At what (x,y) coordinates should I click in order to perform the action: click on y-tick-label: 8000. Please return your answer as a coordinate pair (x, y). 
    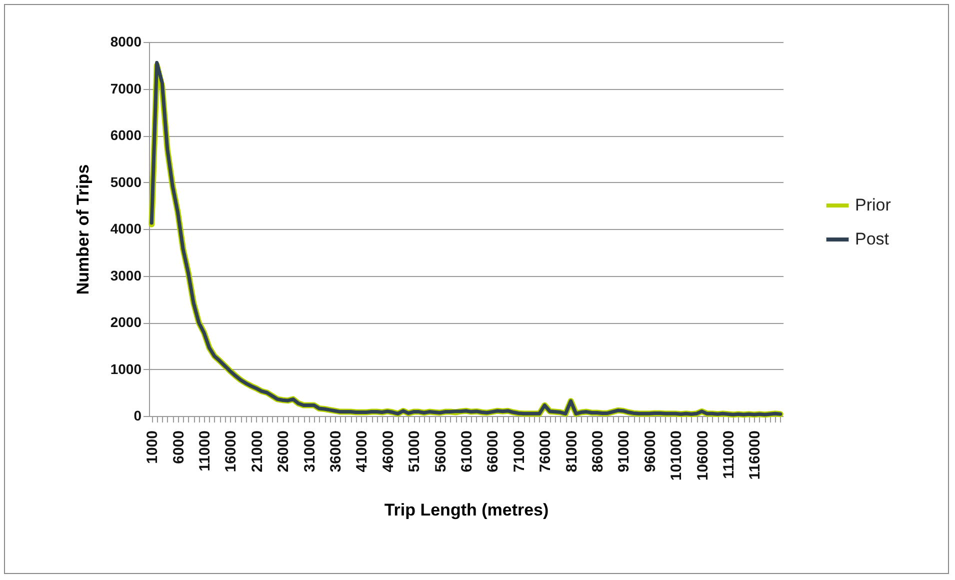
    Looking at the image, I should click on (126, 42).